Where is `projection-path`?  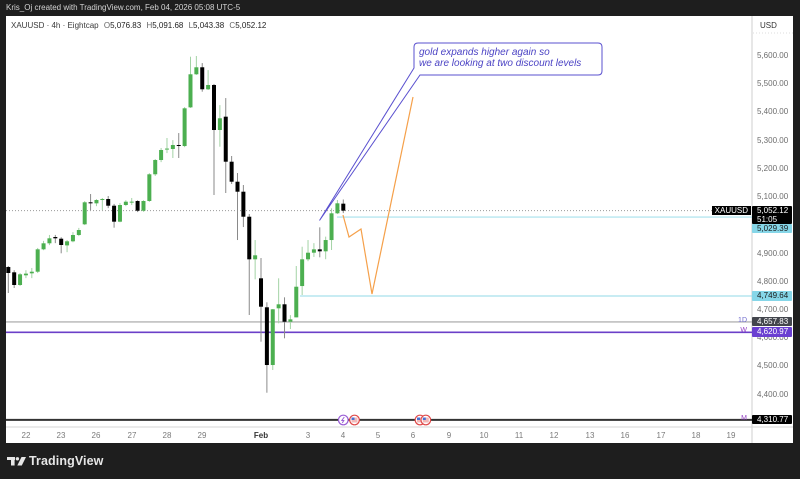 projection-path is located at coordinates (378, 195).